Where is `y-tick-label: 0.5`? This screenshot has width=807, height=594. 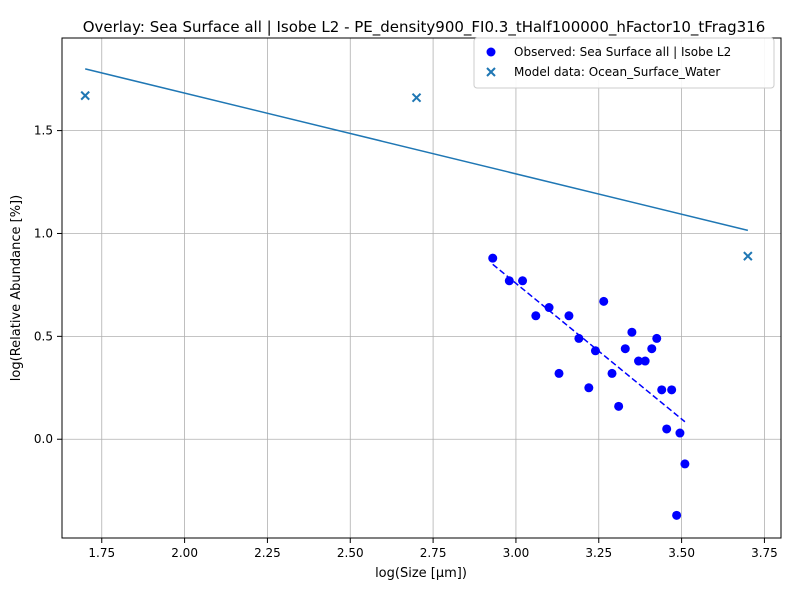
y-tick-label: 0.5 is located at coordinates (43, 336).